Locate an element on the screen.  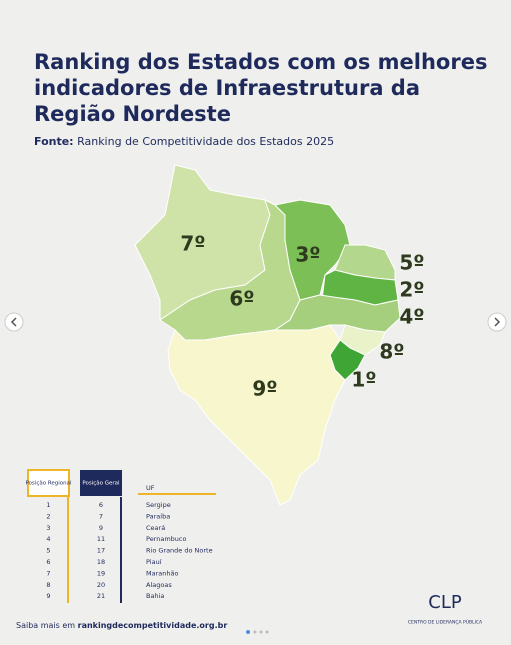
map-label: 5º is located at coordinates (411, 263).